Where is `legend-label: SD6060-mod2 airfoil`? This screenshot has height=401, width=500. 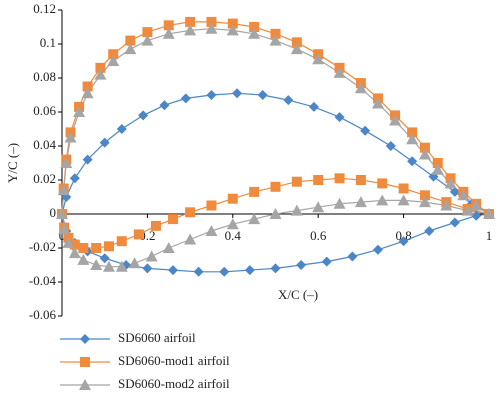 legend-label: SD6060-mod2 airfoil is located at coordinates (174, 383).